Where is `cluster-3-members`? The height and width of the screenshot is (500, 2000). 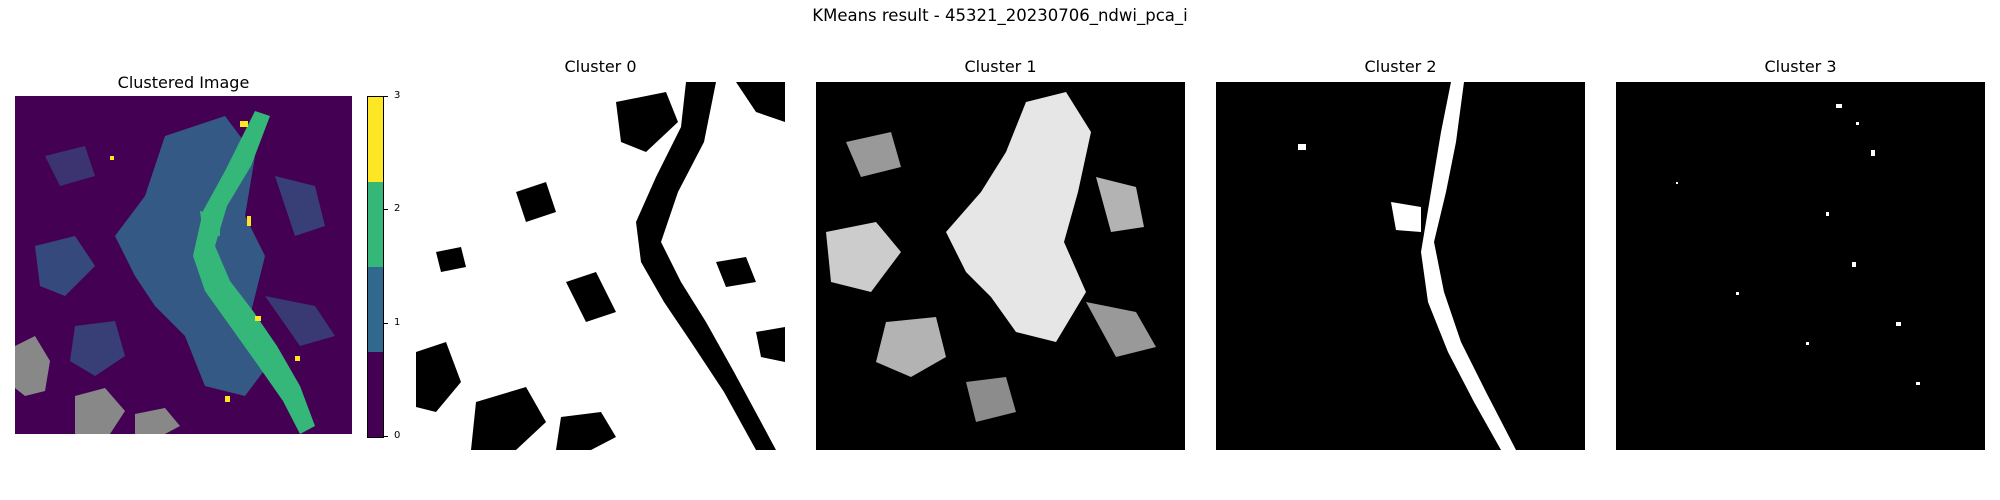
cluster-3-members is located at coordinates (1798, 244).